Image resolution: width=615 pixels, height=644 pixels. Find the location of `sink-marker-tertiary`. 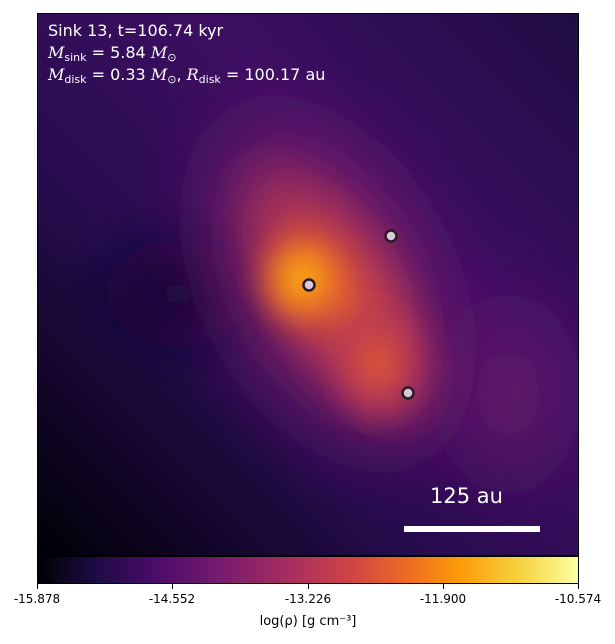

sink-marker-tertiary is located at coordinates (408, 393).